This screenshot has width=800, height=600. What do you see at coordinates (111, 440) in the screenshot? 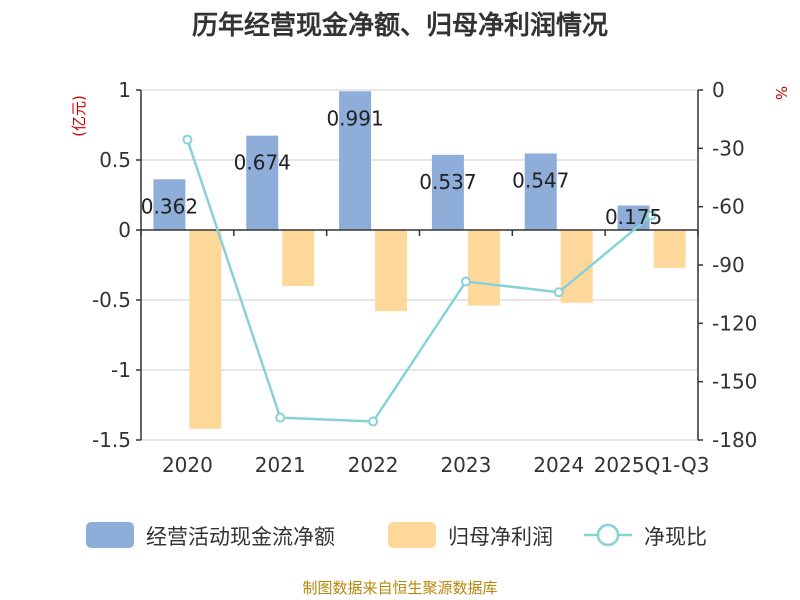
I see `left-tick-label: -1.5` at bounding box center [111, 440].